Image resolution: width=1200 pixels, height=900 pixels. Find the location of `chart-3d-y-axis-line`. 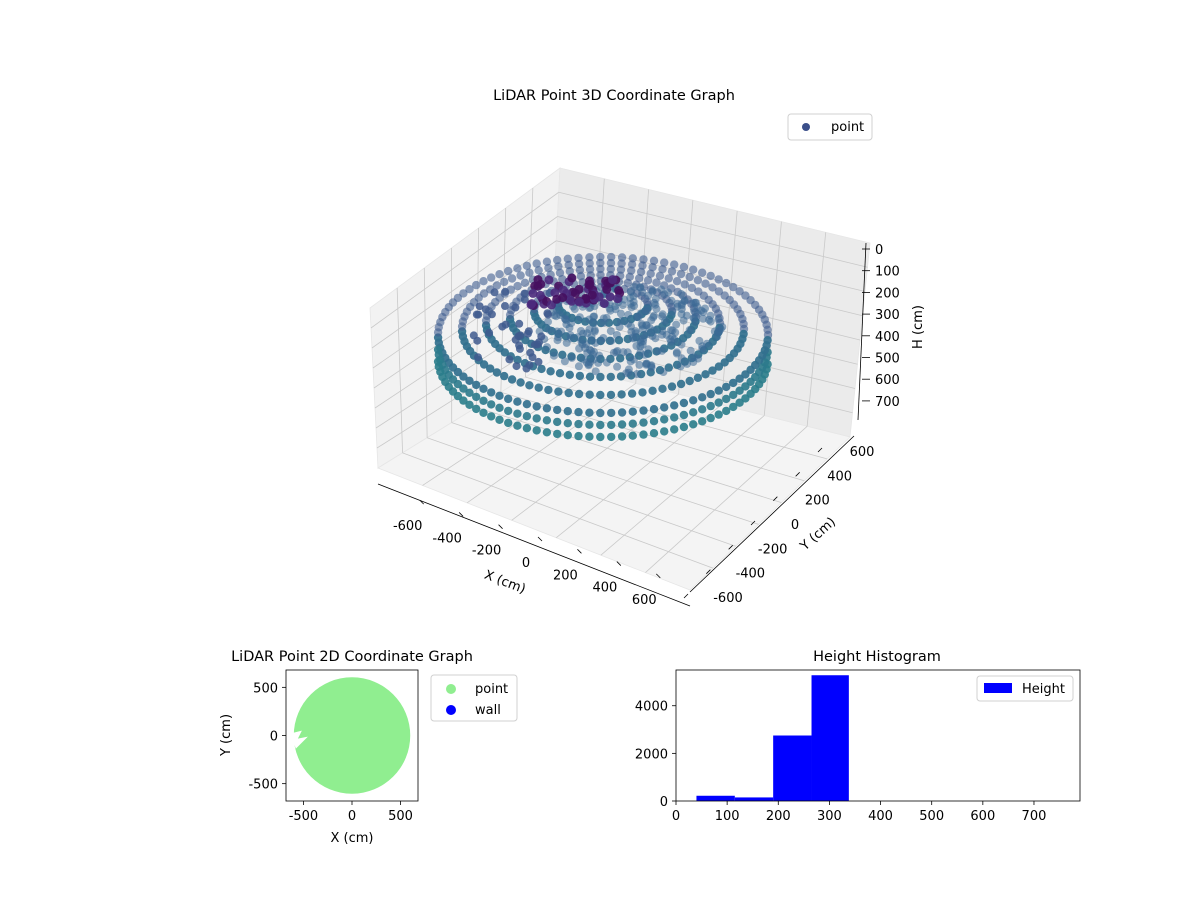

chart-3d-y-axis-line is located at coordinates (772, 514).